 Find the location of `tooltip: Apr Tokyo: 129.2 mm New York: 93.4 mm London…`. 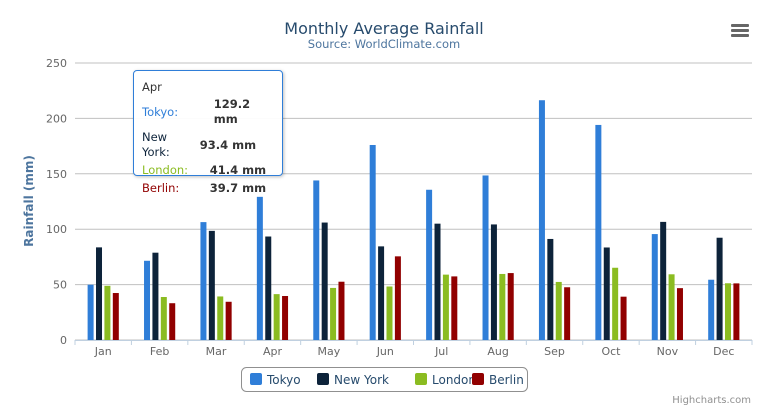

tooltip: Apr Tokyo: 129.2 mm New York: 93.4 mm London… is located at coordinates (208, 132).